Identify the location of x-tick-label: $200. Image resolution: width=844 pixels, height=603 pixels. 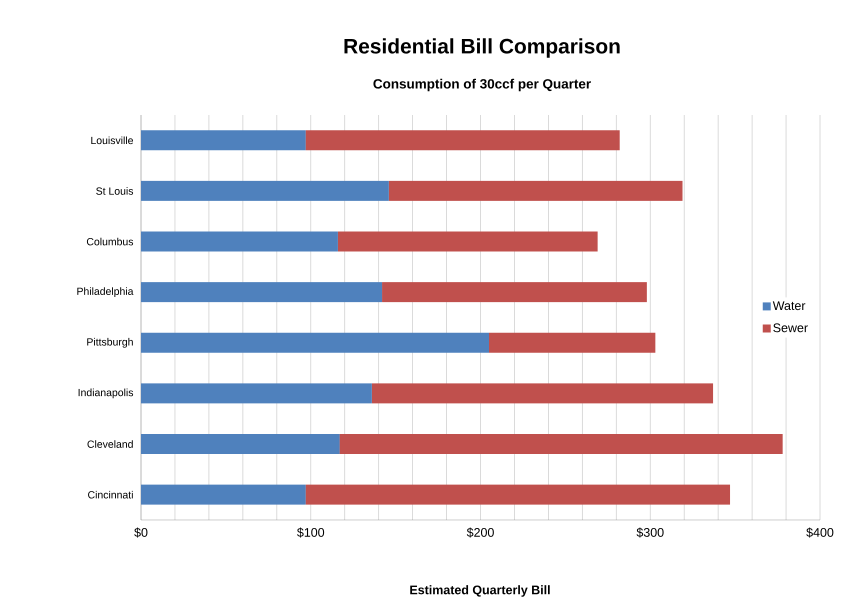
(480, 533).